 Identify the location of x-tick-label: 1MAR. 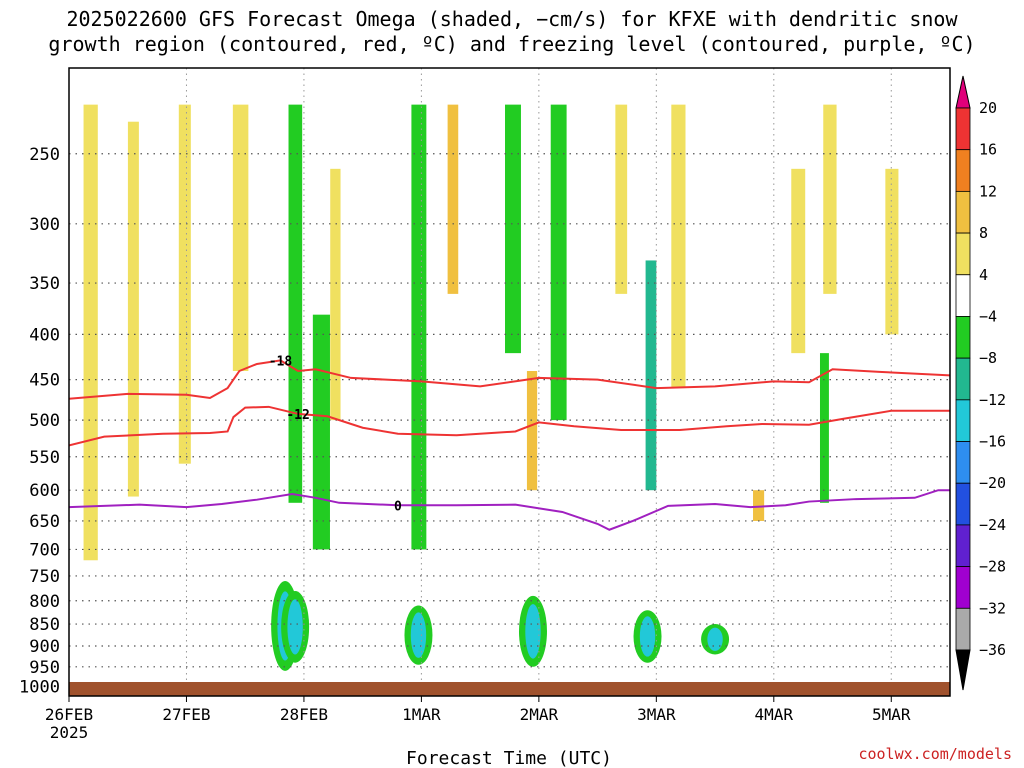
(421, 714).